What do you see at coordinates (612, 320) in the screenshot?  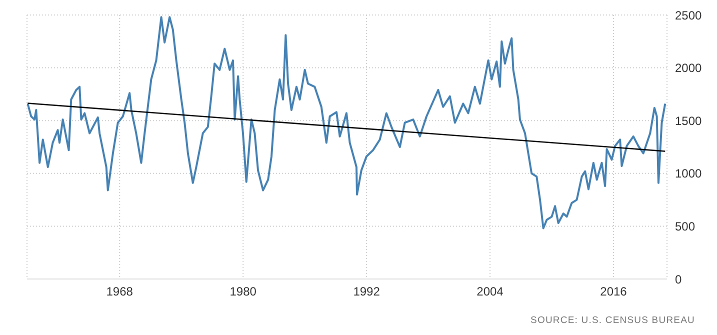 I see `source-note: SOURCE: U.S. CENSUS BUREAU` at bounding box center [612, 320].